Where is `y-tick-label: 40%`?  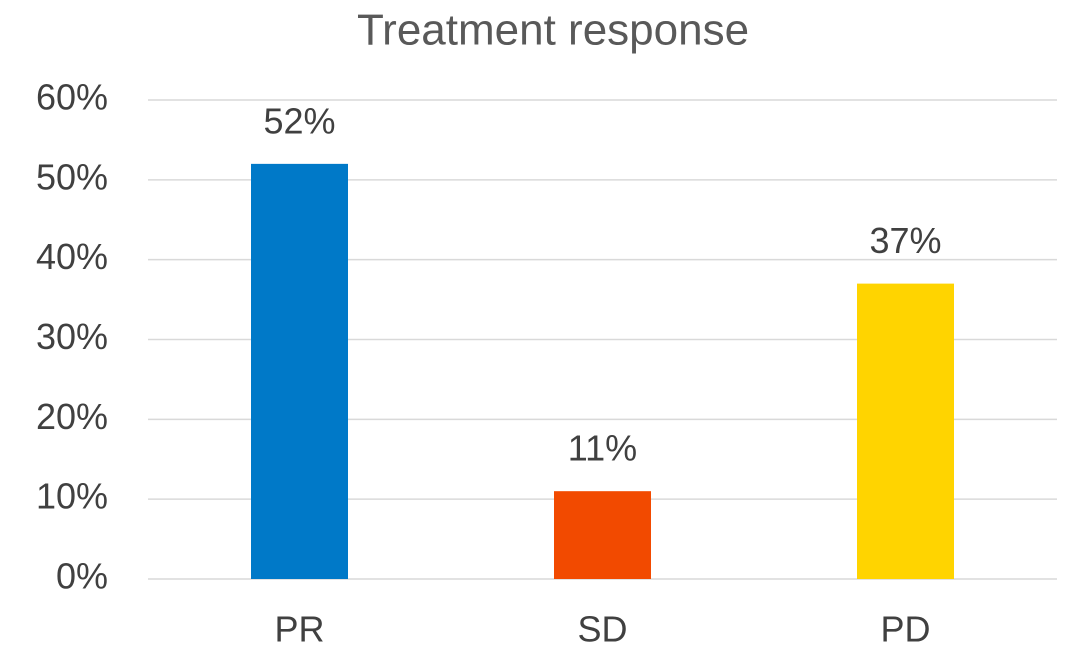
y-tick-label: 40% is located at coordinates (72, 256).